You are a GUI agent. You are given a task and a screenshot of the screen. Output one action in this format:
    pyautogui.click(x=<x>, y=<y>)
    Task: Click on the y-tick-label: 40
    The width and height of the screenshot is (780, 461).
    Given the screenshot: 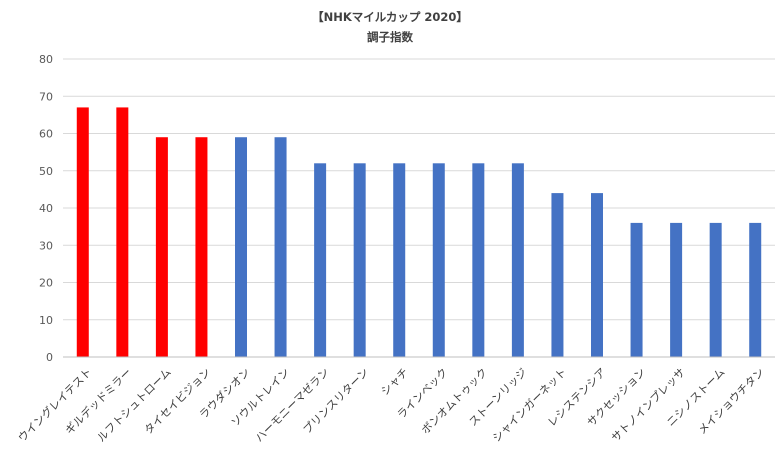 What is the action you would take?
    pyautogui.click(x=46, y=208)
    